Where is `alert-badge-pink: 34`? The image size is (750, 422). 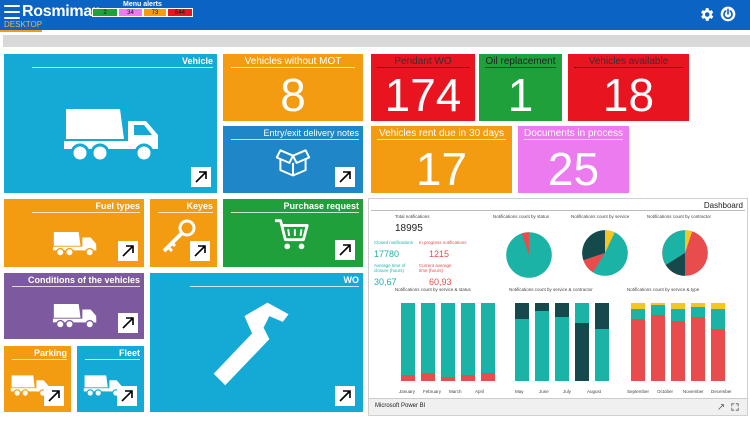 alert-badge-pink: 34 is located at coordinates (130, 12).